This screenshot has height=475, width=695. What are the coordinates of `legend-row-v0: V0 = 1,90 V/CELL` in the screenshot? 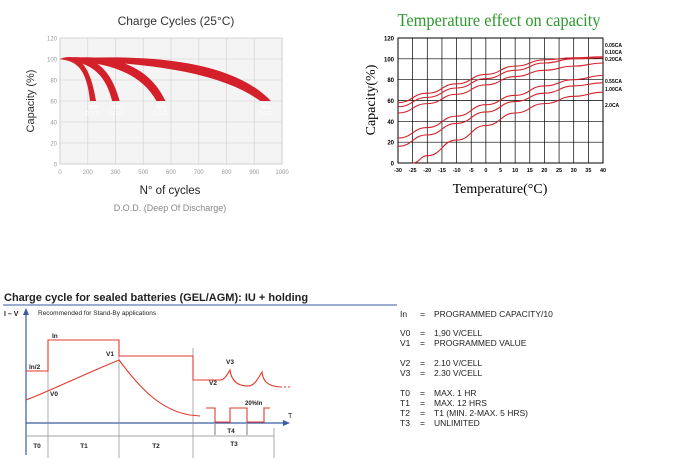 It's located at (545, 333).